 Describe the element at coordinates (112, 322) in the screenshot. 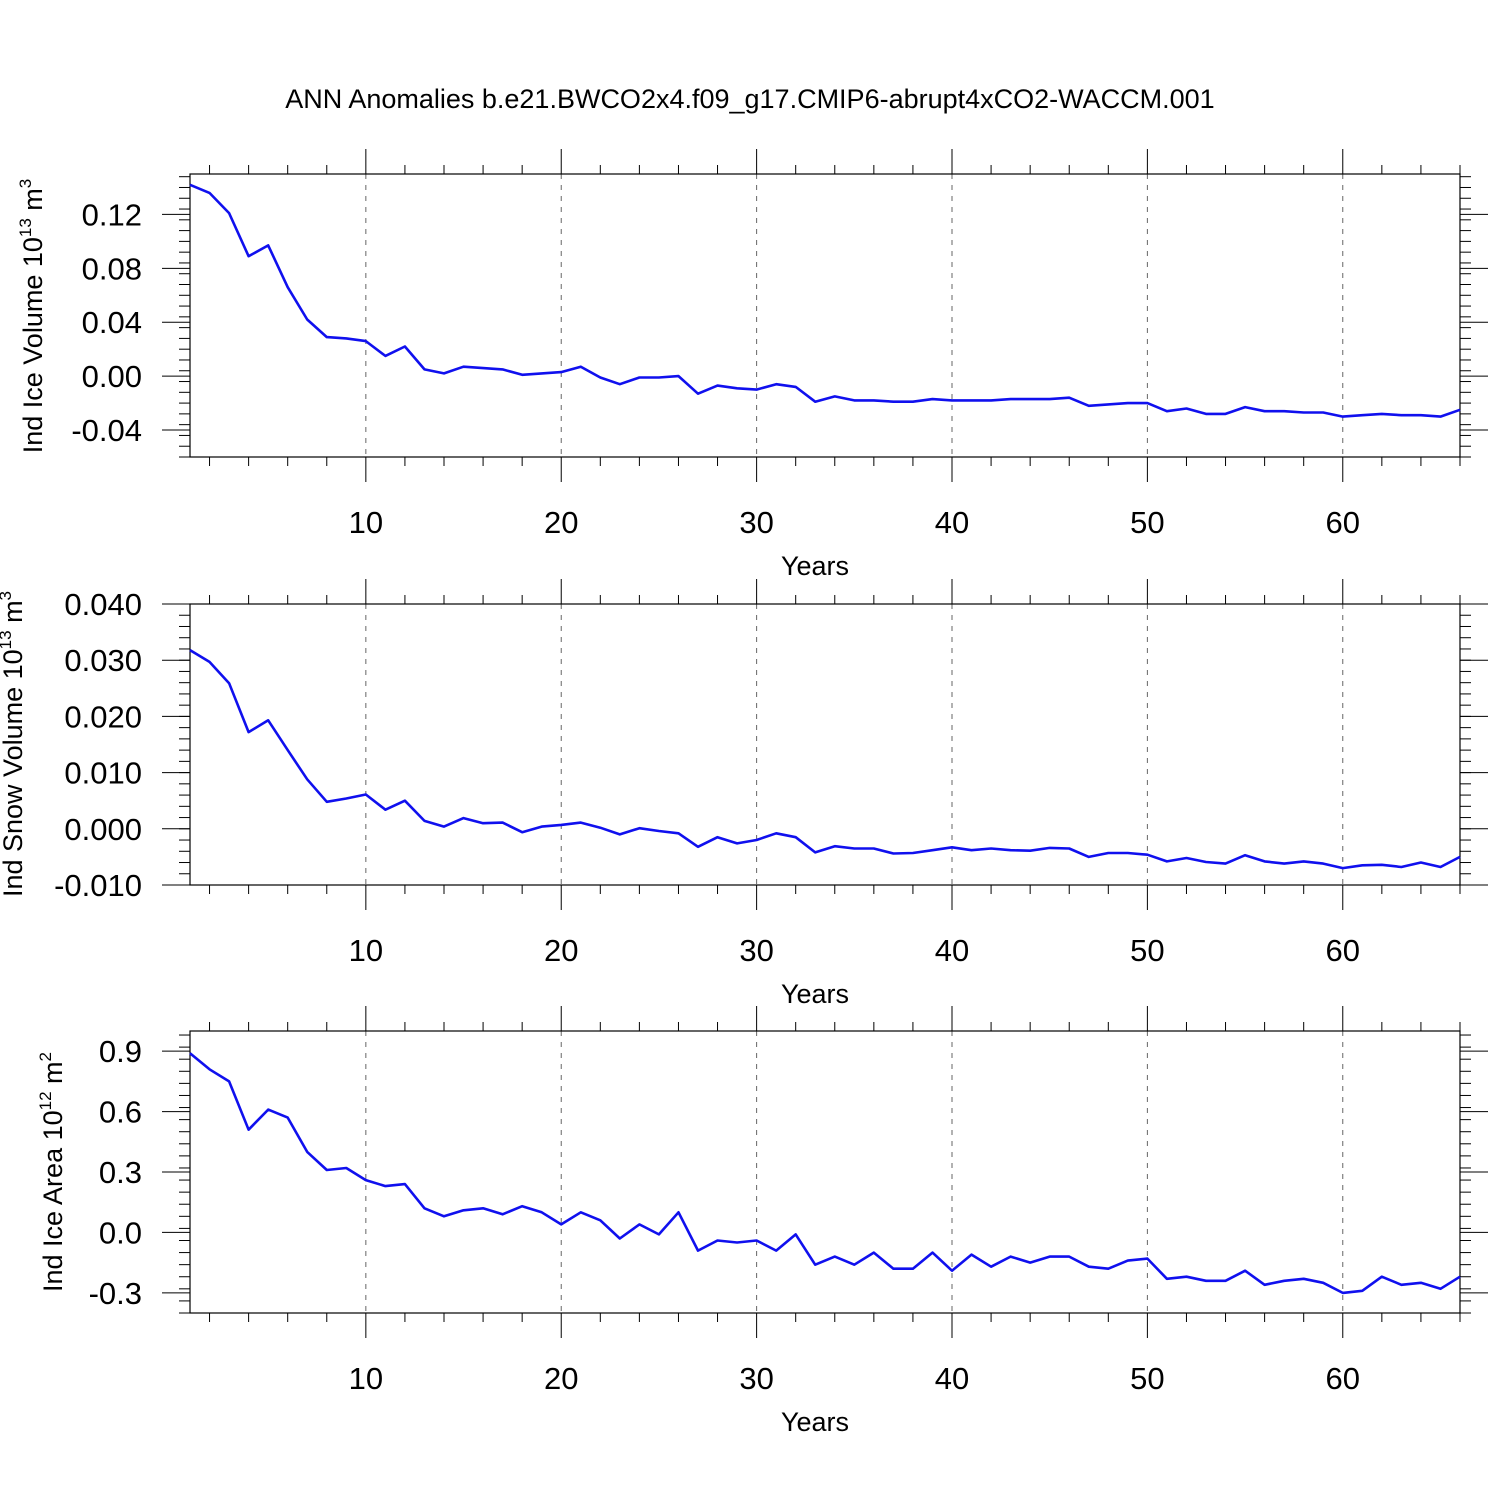

I see `y-tick-label: 0.04` at that location.